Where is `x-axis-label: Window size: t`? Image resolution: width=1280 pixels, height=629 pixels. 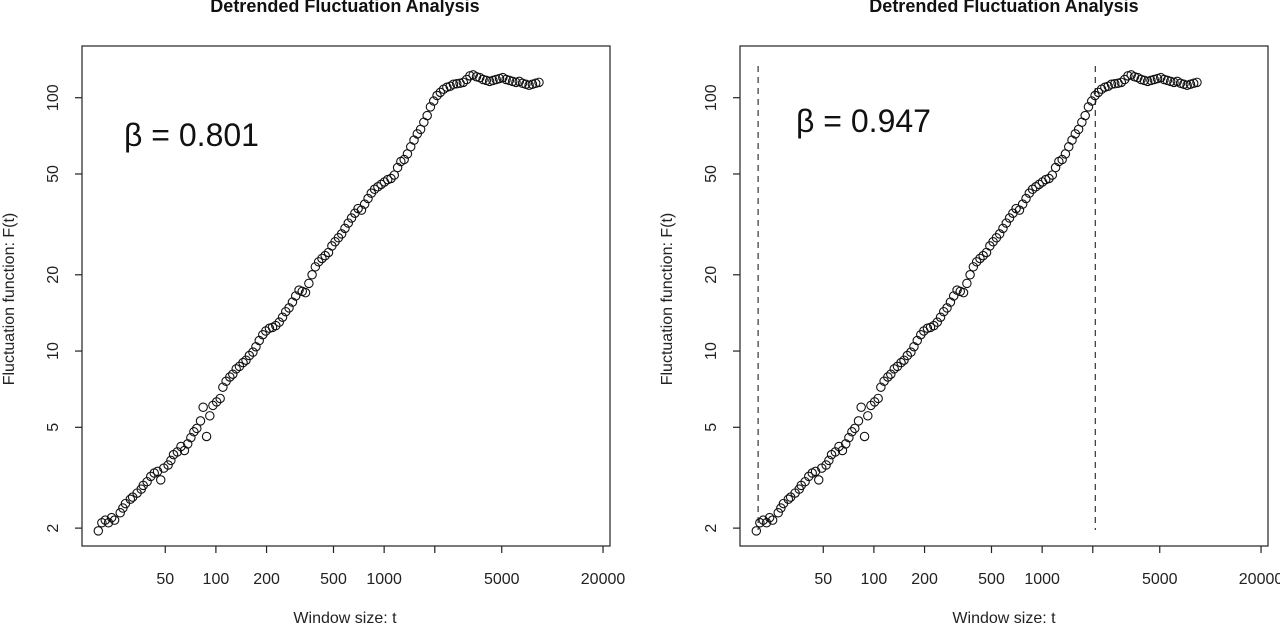 x-axis-label: Window size: t is located at coordinates (345, 618).